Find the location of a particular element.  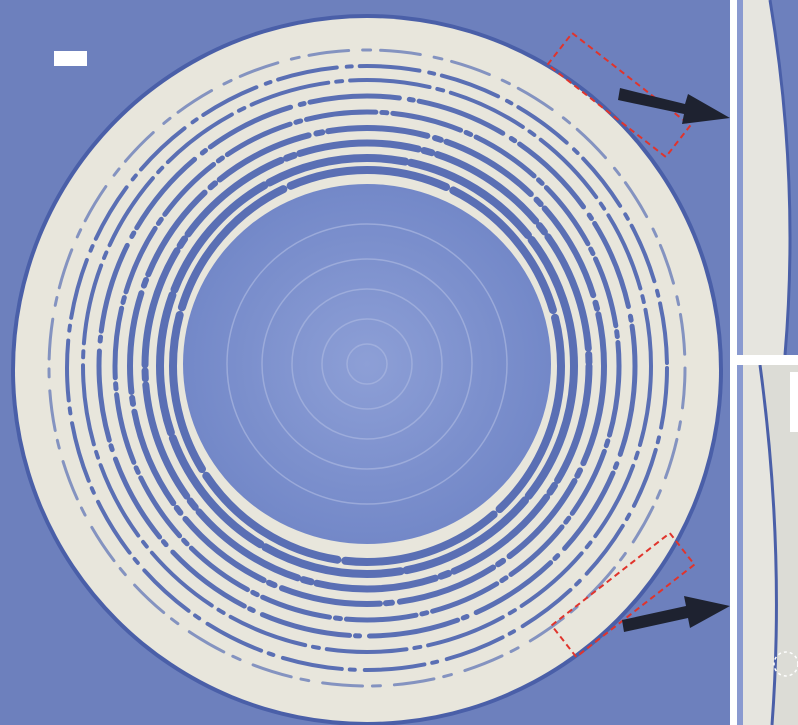

inset-scale-bar is located at coordinates (794, 402).